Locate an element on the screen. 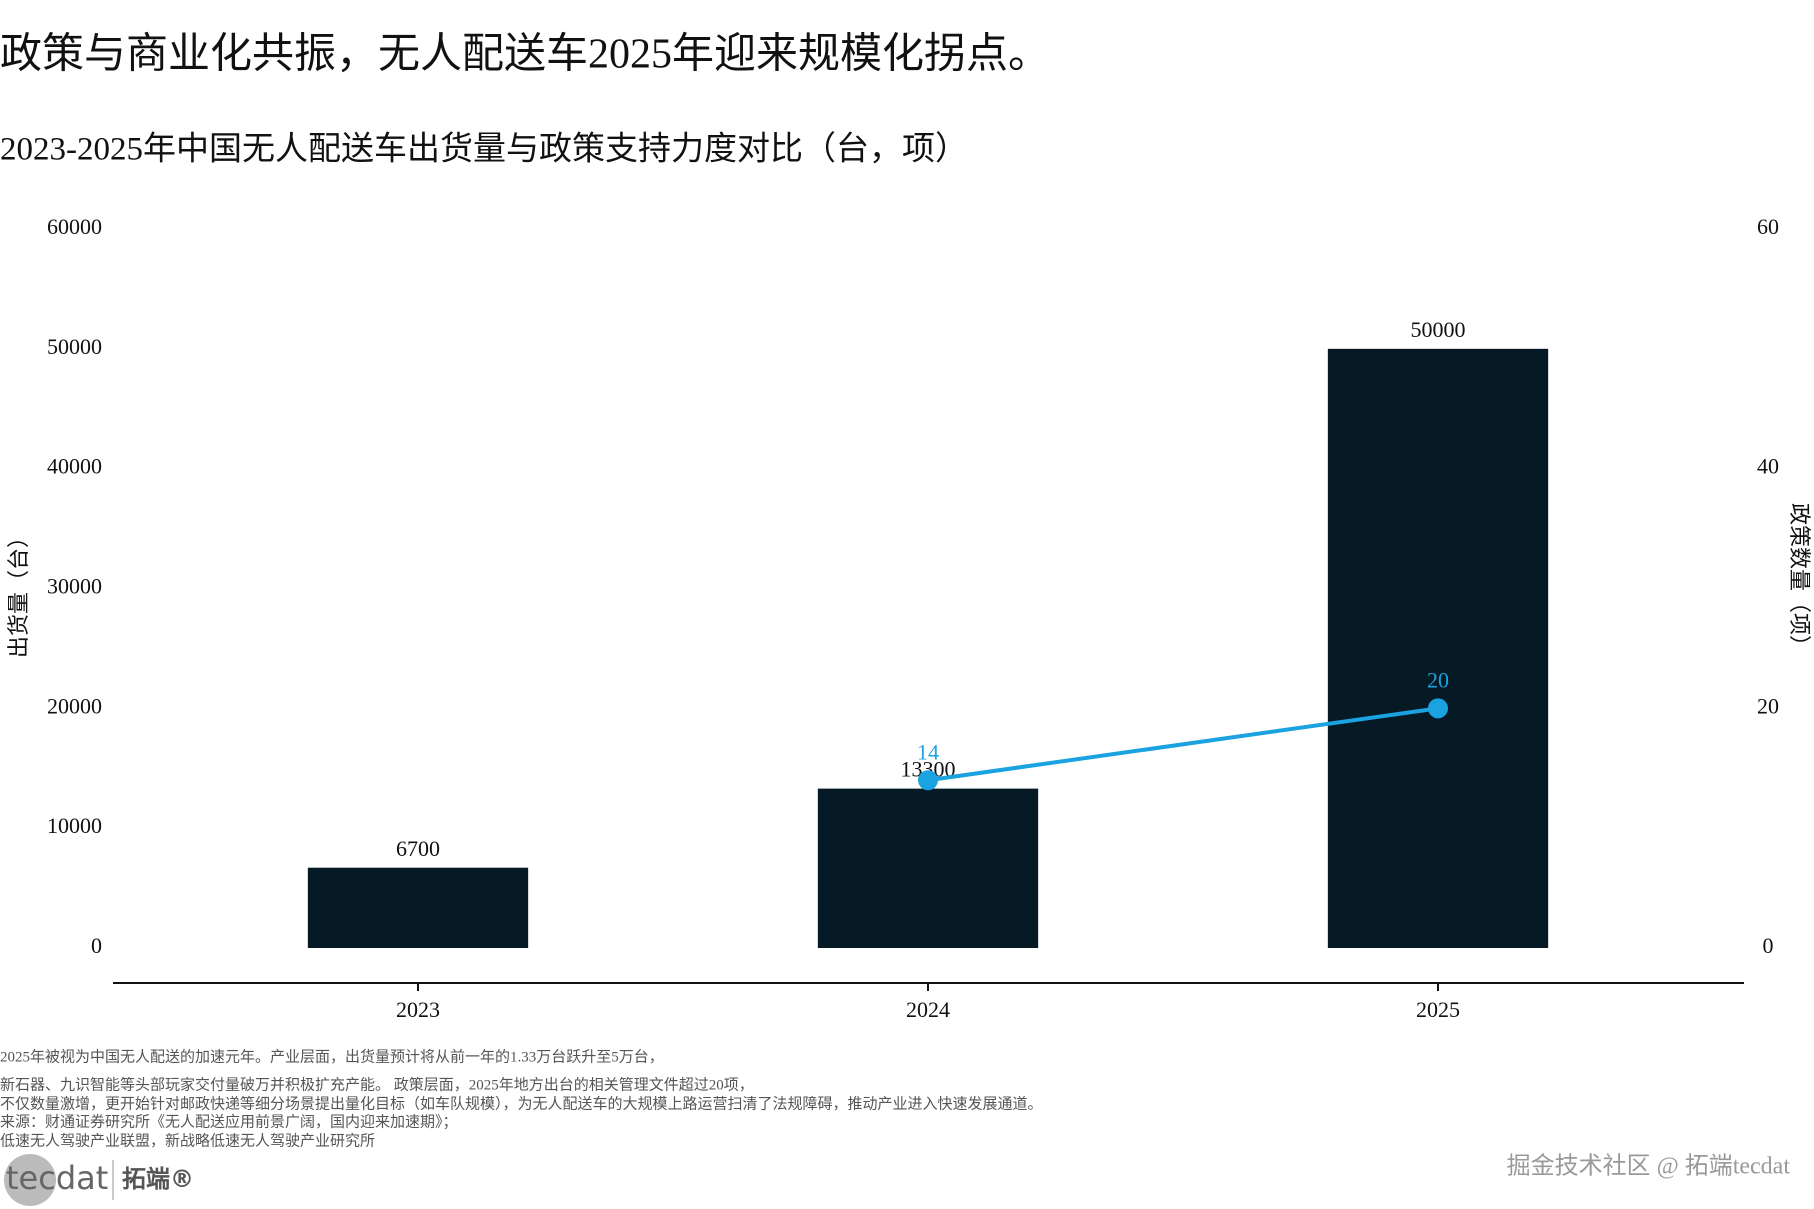  note: 低速无人驾驶产业联盟，新战略低速无人驾驶产业研究所 is located at coordinates (187, 1140).